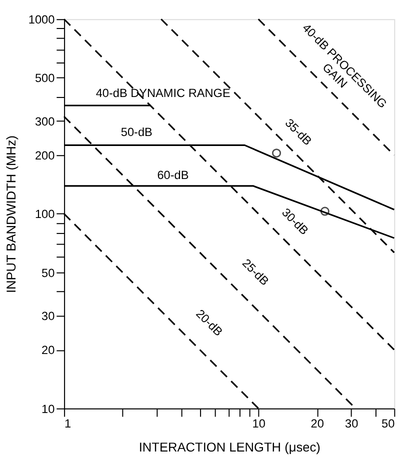 The width and height of the screenshot is (407, 463). I want to click on y-tick-label: 10, so click(49, 409).